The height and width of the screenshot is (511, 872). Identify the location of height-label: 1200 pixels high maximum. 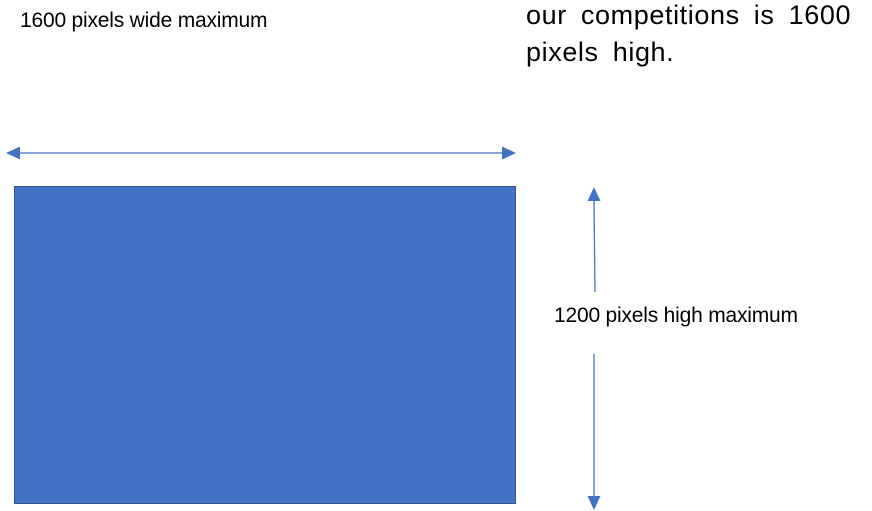
(676, 315).